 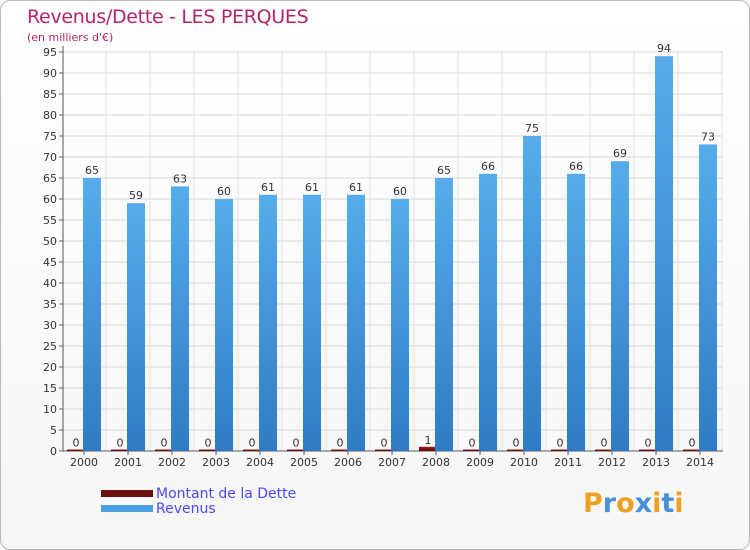 I want to click on legend-swatch-dette, so click(x=127, y=493).